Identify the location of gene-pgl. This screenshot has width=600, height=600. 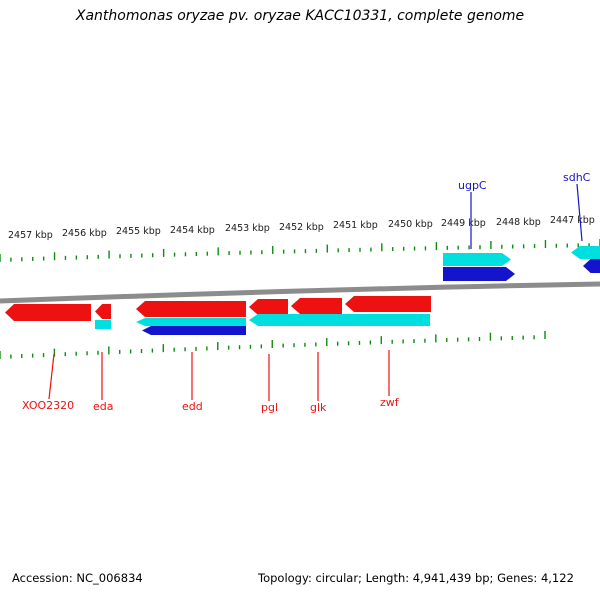
(268, 307).